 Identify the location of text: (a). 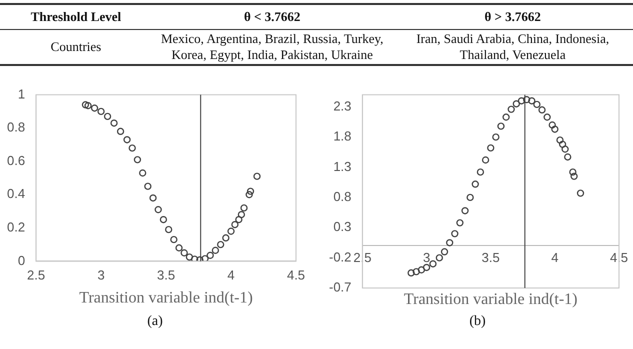
(155, 322).